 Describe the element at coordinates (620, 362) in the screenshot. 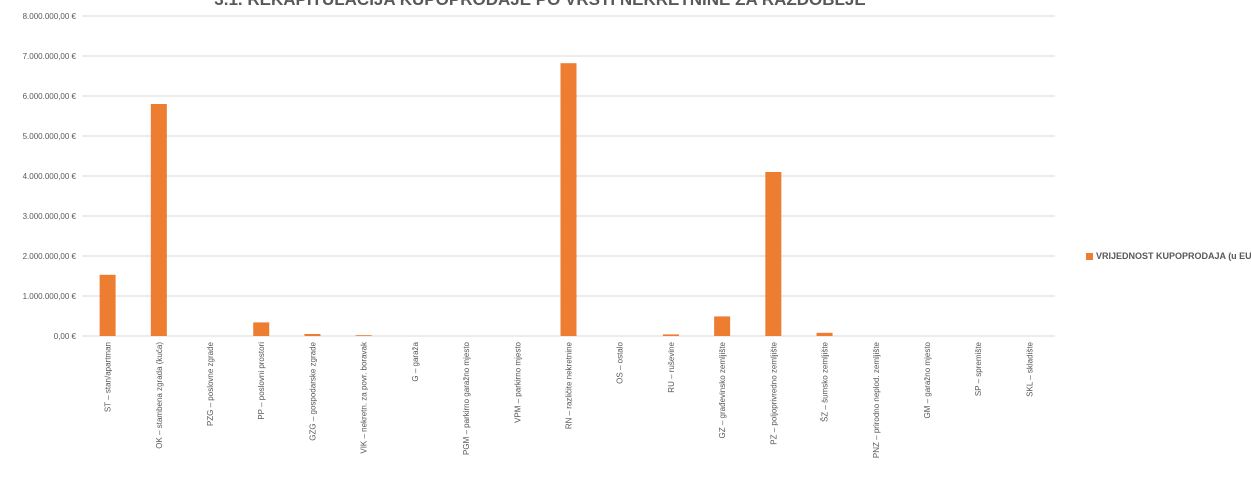

I see `x-tick-label: OS – ostalo` at that location.